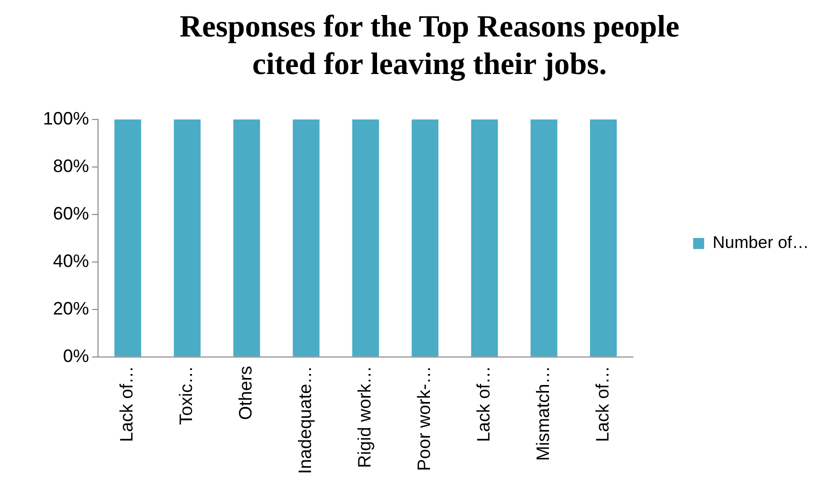 Image resolution: width=829 pixels, height=487 pixels. Describe the element at coordinates (246, 393) in the screenshot. I see `x-tick-label: Others` at that location.